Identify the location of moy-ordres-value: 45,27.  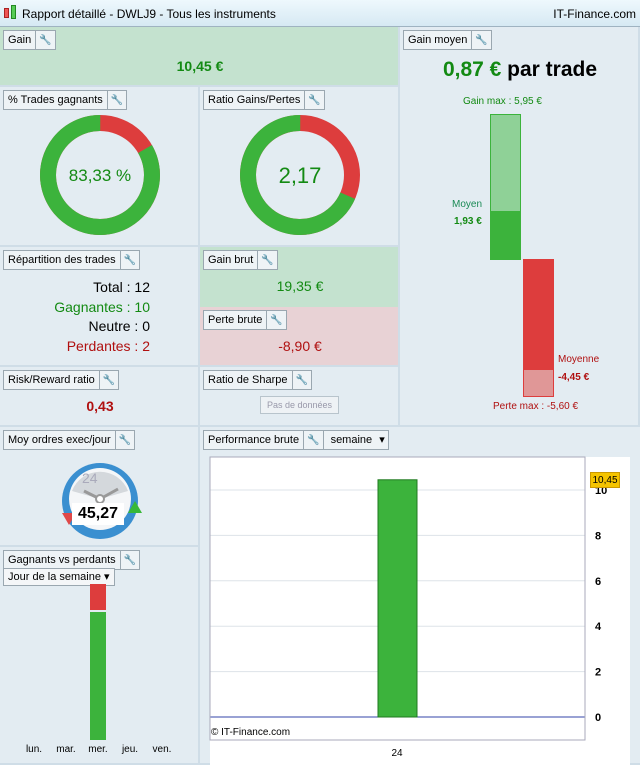
(98, 514).